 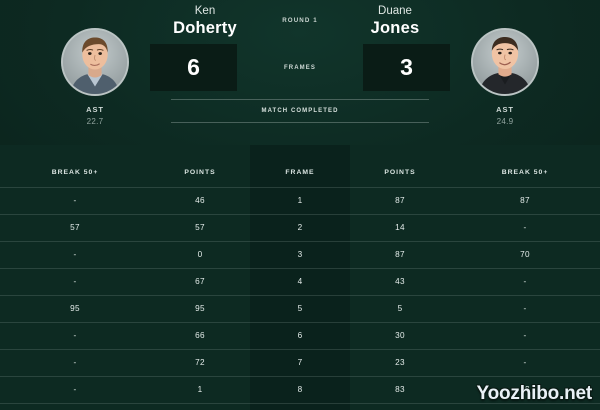 What do you see at coordinates (95, 121) in the screenshot?
I see `left-player-stat-value: 22.7` at bounding box center [95, 121].